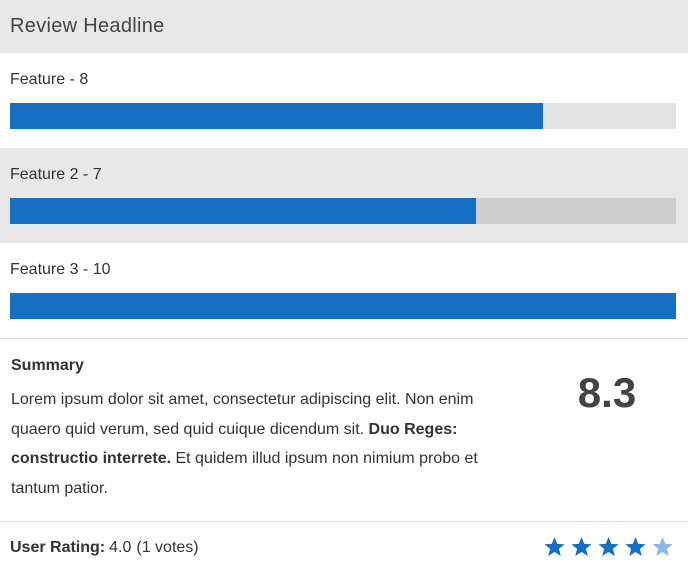 The height and width of the screenshot is (576, 688). What do you see at coordinates (56, 174) in the screenshot?
I see `feature-label: Feature 2 - 7` at bounding box center [56, 174].